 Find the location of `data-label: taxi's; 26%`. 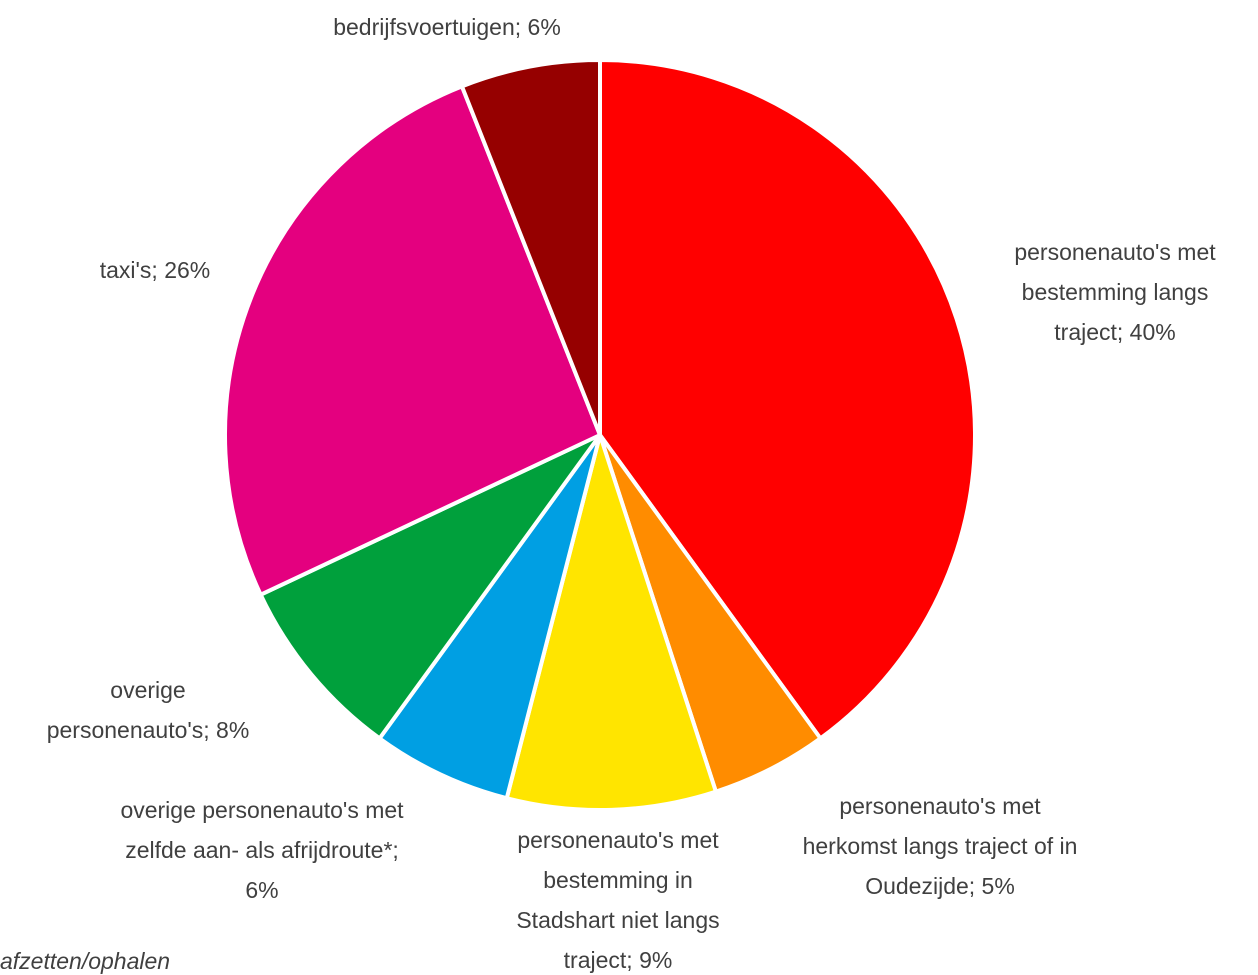

data-label: taxi's; 26% is located at coordinates (155, 270).